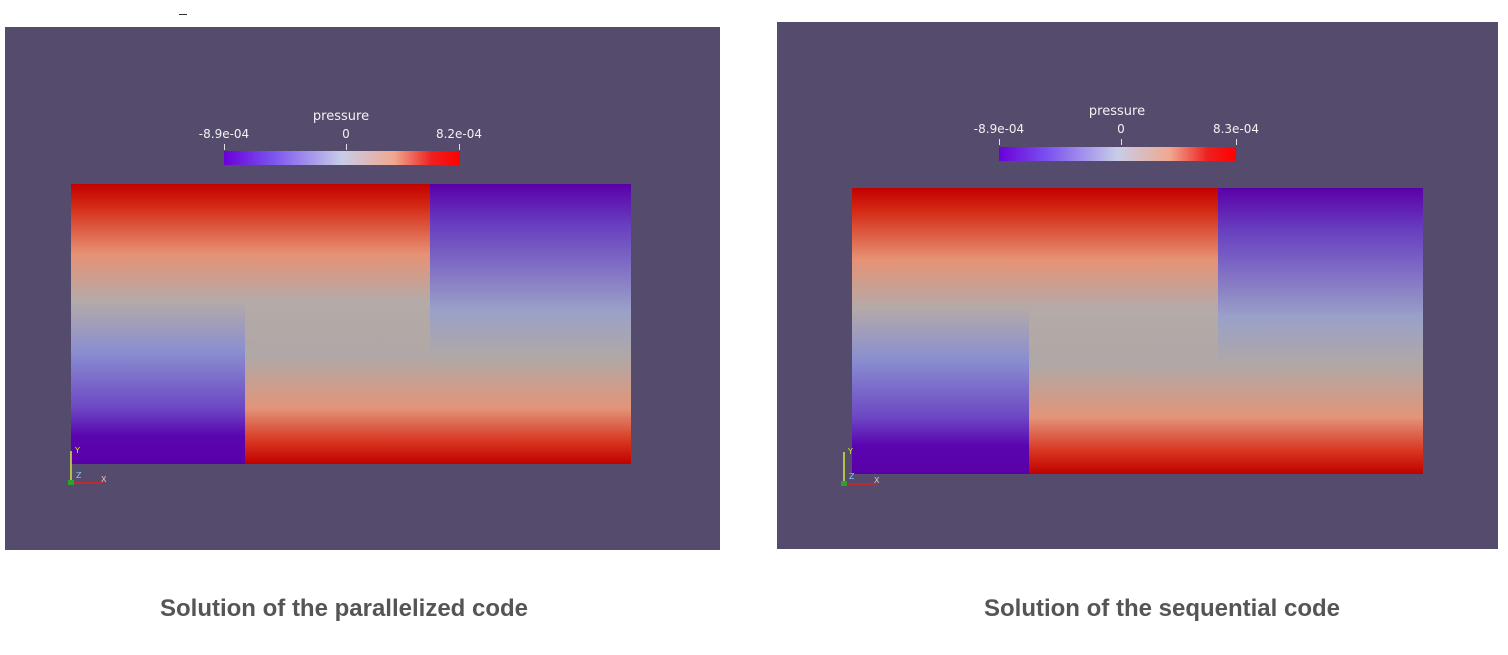  What do you see at coordinates (1162, 608) in the screenshot?
I see `sequential-caption: Solution of the sequential code` at bounding box center [1162, 608].